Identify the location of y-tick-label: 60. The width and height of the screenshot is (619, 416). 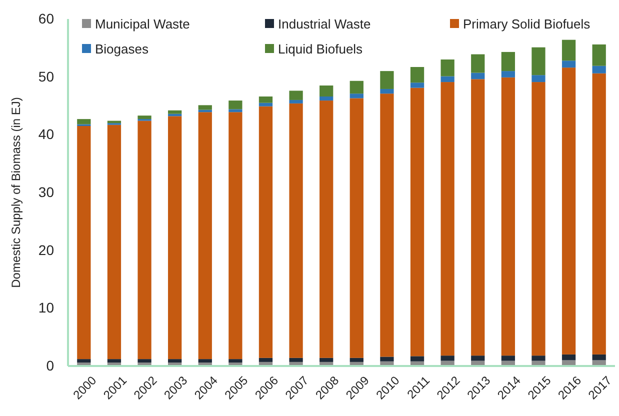
(46, 18).